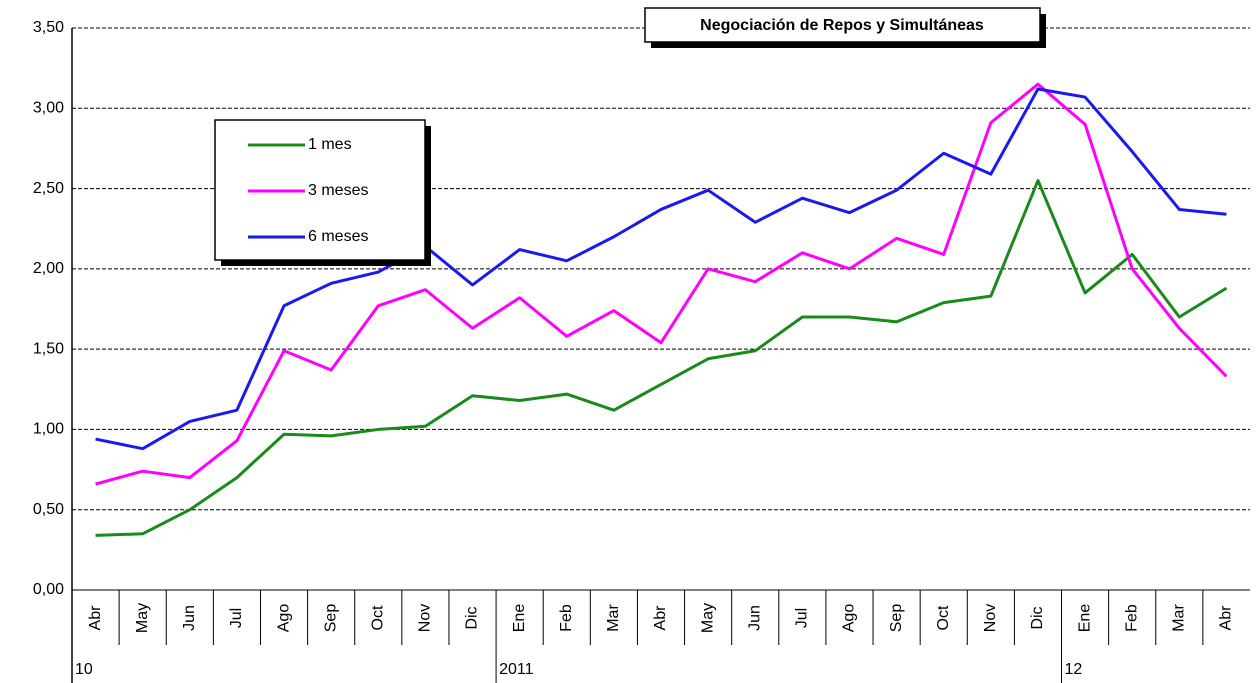 The image size is (1260, 683). Describe the element at coordinates (338, 236) in the screenshot. I see `legend-label: 6 meses` at that location.